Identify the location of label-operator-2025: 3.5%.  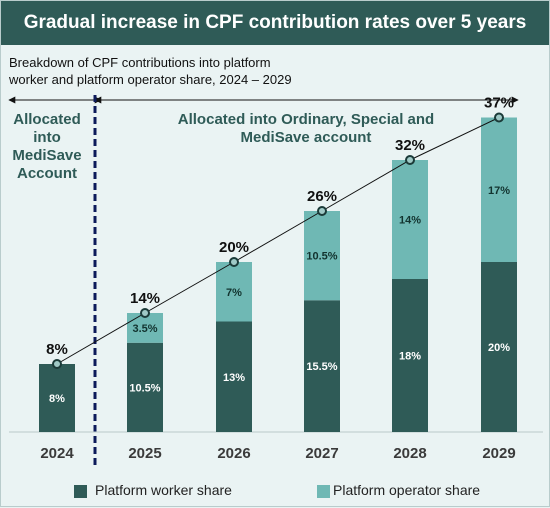
(144, 329).